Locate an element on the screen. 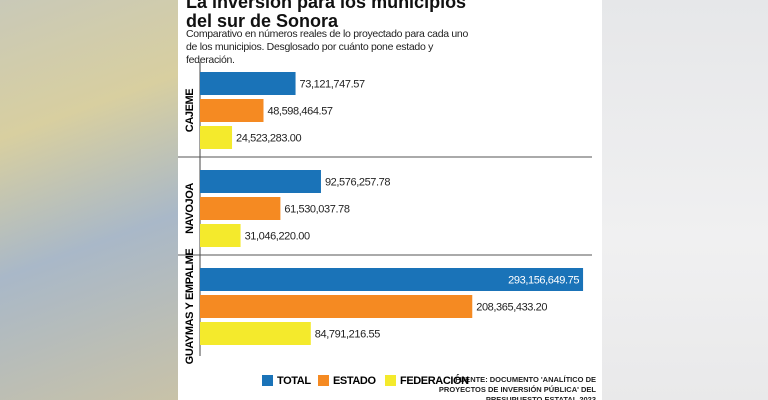 Image resolution: width=768 pixels, height=400 pixels. category-label: GUAYMAS Y EMPALME is located at coordinates (190, 307).